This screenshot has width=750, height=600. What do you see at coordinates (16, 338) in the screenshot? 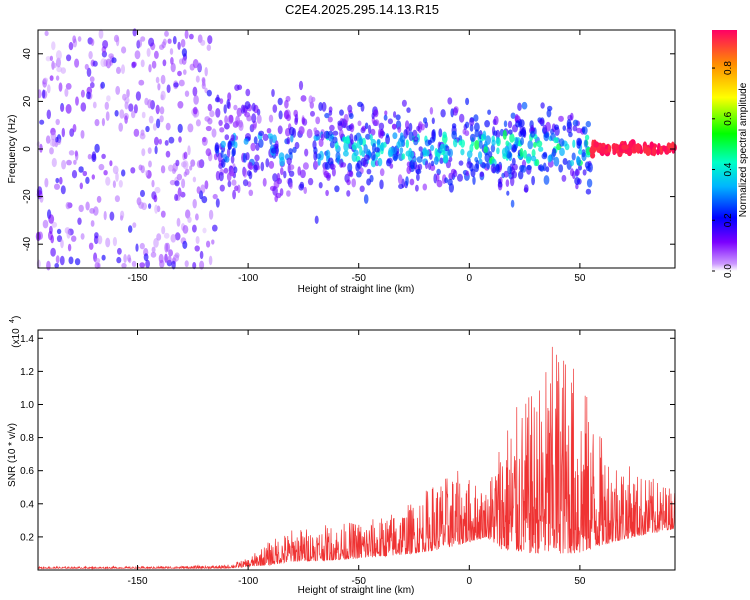
I see `snr-scale-base: (x10` at bounding box center [16, 338].